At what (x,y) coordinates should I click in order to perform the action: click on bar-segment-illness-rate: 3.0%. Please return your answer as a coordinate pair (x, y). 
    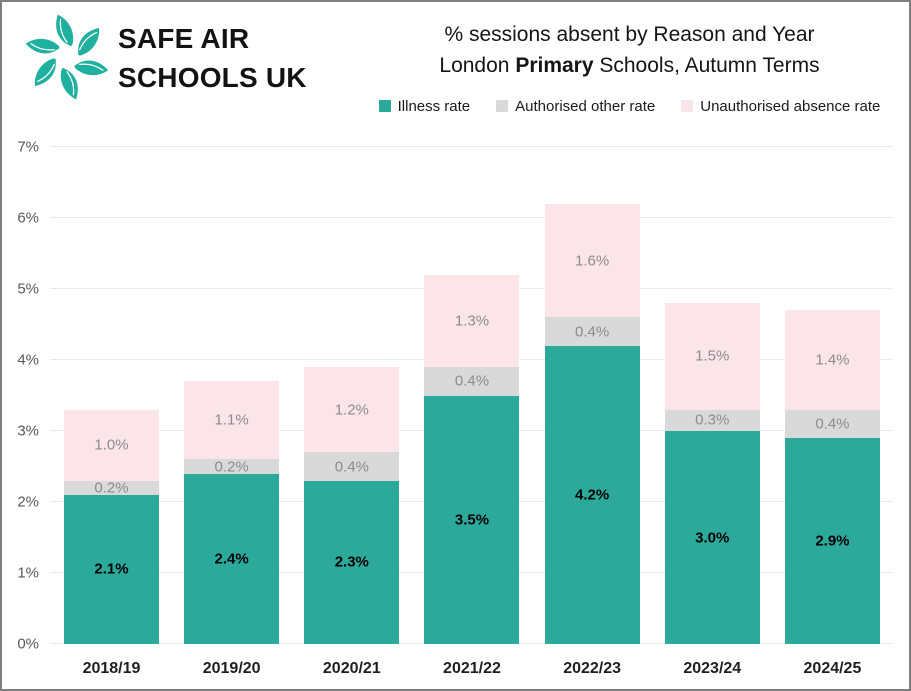
    Looking at the image, I should click on (712, 537).